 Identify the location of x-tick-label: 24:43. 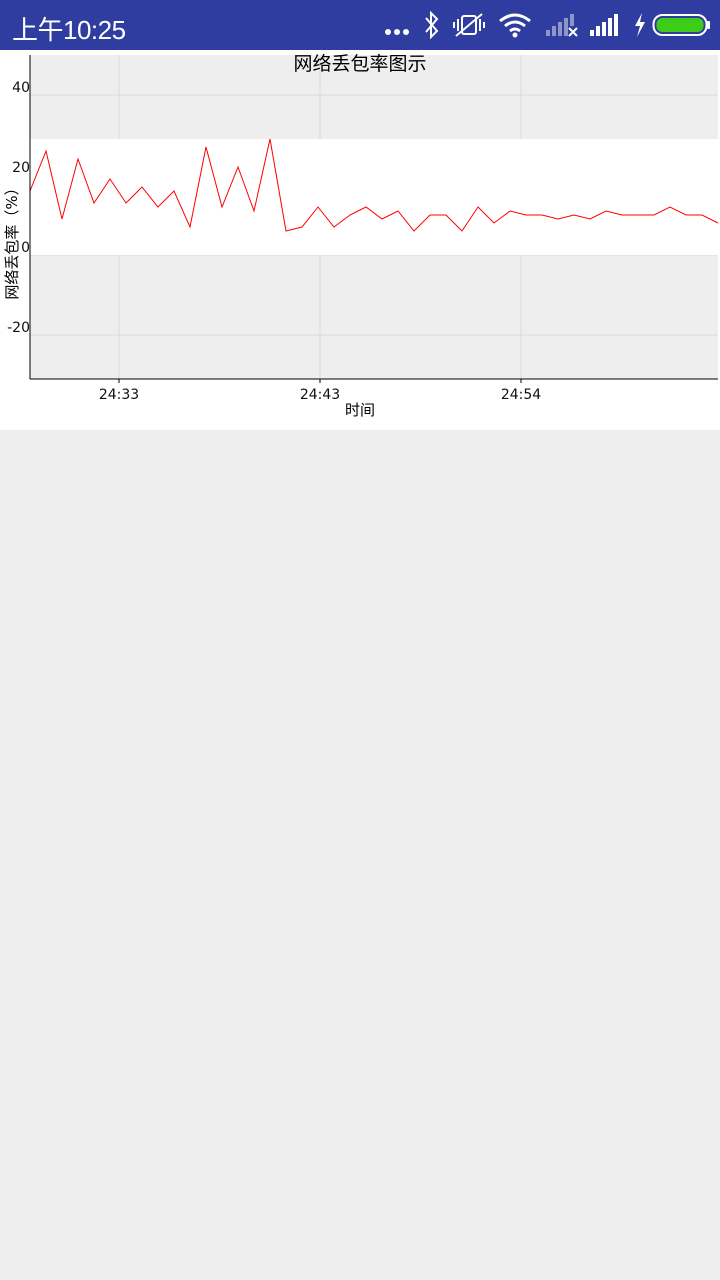
(320, 395).